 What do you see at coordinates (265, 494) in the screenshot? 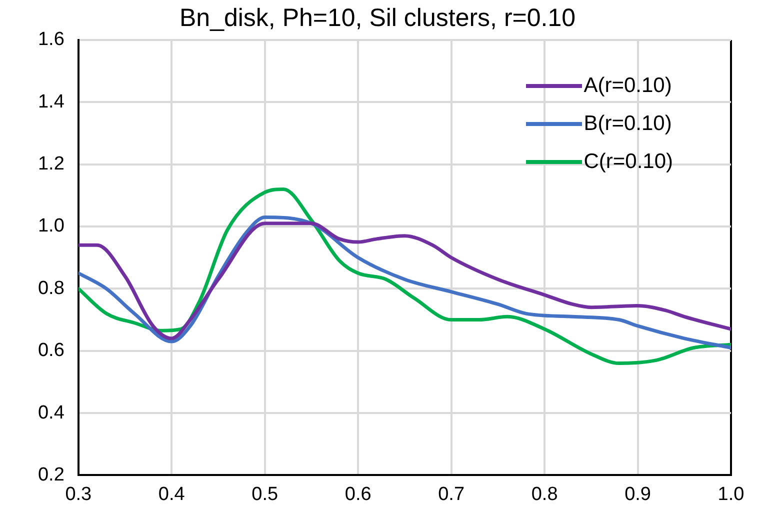
I see `x-tick-label: 0.5` at bounding box center [265, 494].